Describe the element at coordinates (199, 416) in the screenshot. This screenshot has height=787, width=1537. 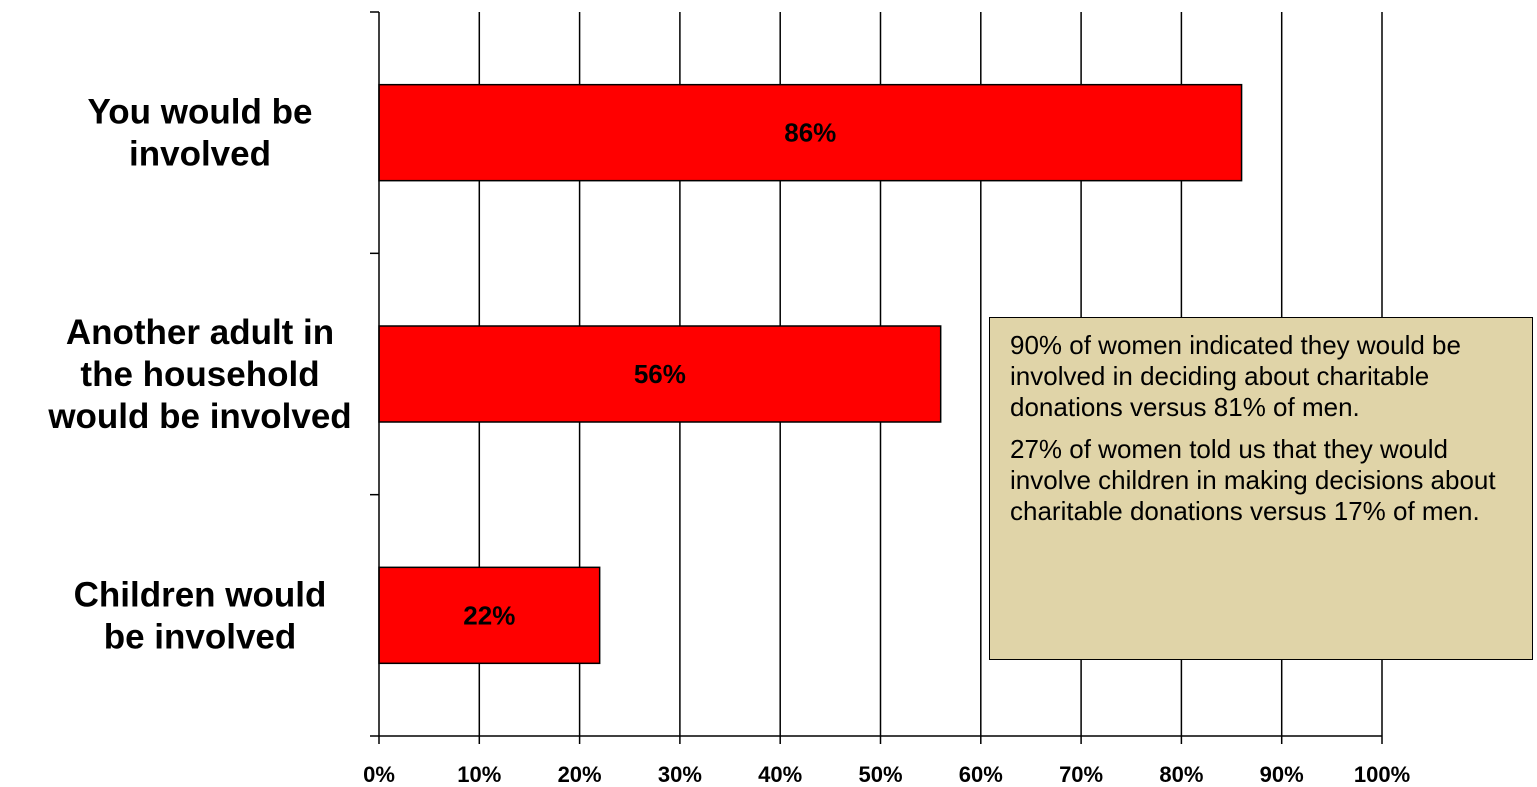
I see `category-label-2-line-3: would be involved` at that location.